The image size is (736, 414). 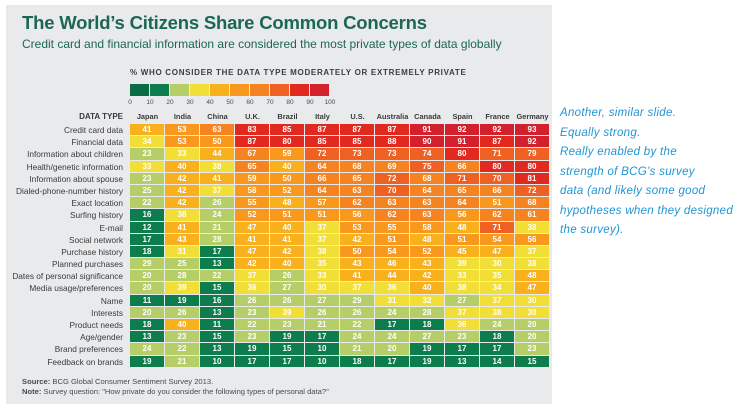 What do you see at coordinates (230, 90) in the screenshot?
I see `legend-color-scale` at bounding box center [230, 90].